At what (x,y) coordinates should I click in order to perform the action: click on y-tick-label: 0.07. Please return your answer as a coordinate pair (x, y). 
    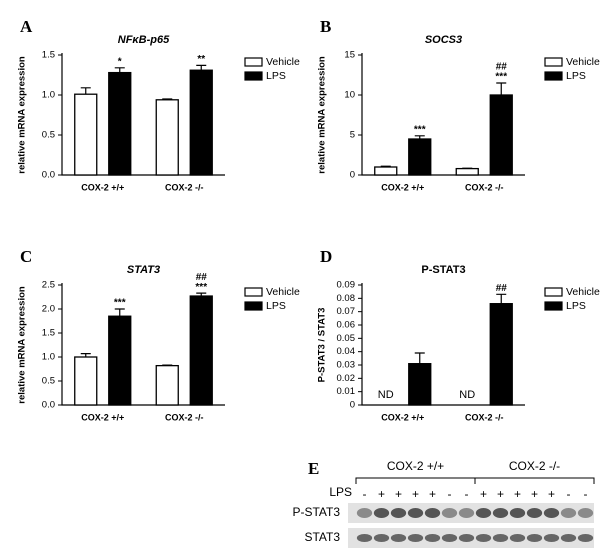
    Looking at the image, I should click on (346, 311).